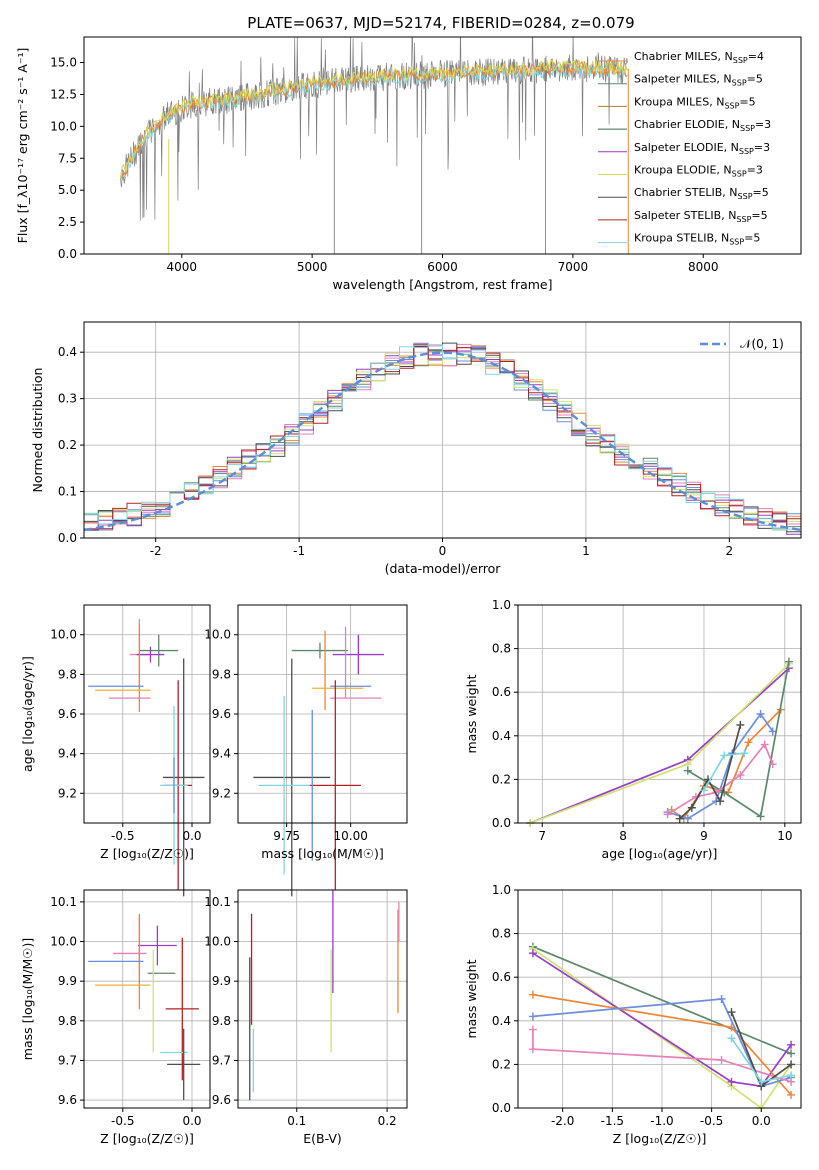 The width and height of the screenshot is (819, 1170). What do you see at coordinates (562, 1121) in the screenshot?
I see `x-tick-label: -2.0` at bounding box center [562, 1121].